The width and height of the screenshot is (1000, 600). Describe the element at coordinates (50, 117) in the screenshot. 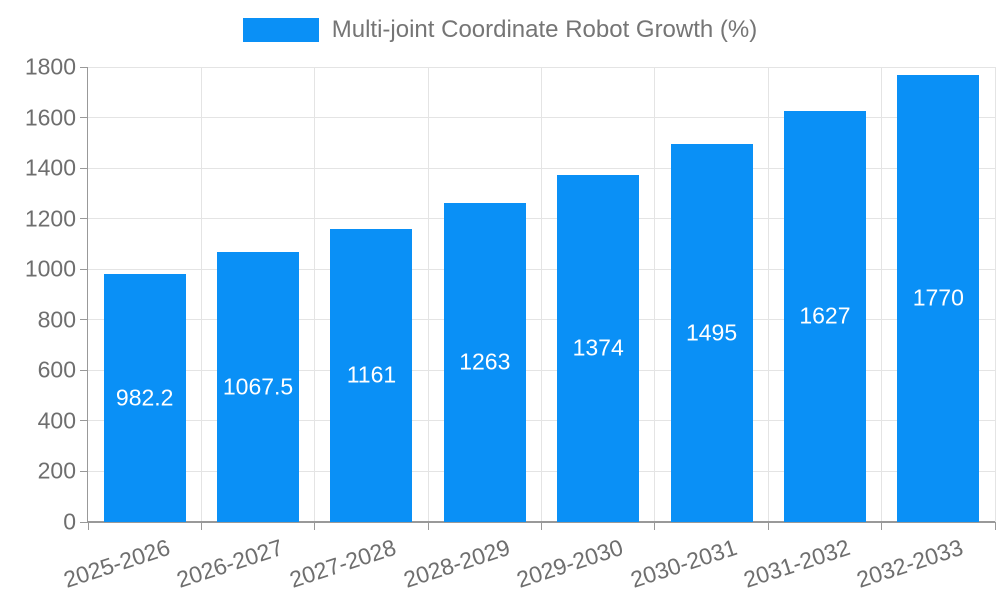

I see `y-axis-tick-label: 1600` at that location.